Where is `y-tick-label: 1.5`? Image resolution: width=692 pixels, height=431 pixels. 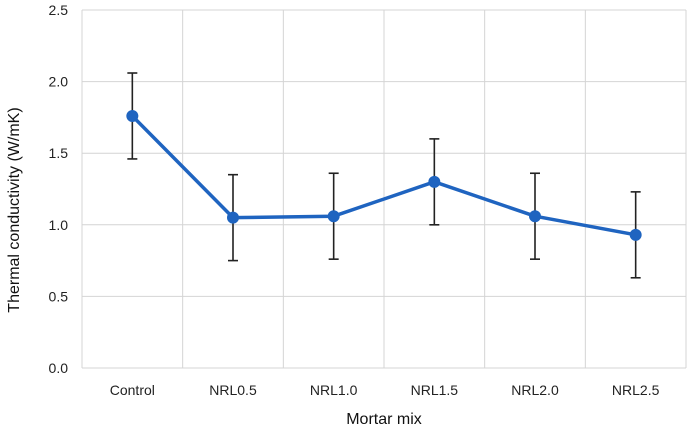 y-tick-label: 1.5 is located at coordinates (59, 153).